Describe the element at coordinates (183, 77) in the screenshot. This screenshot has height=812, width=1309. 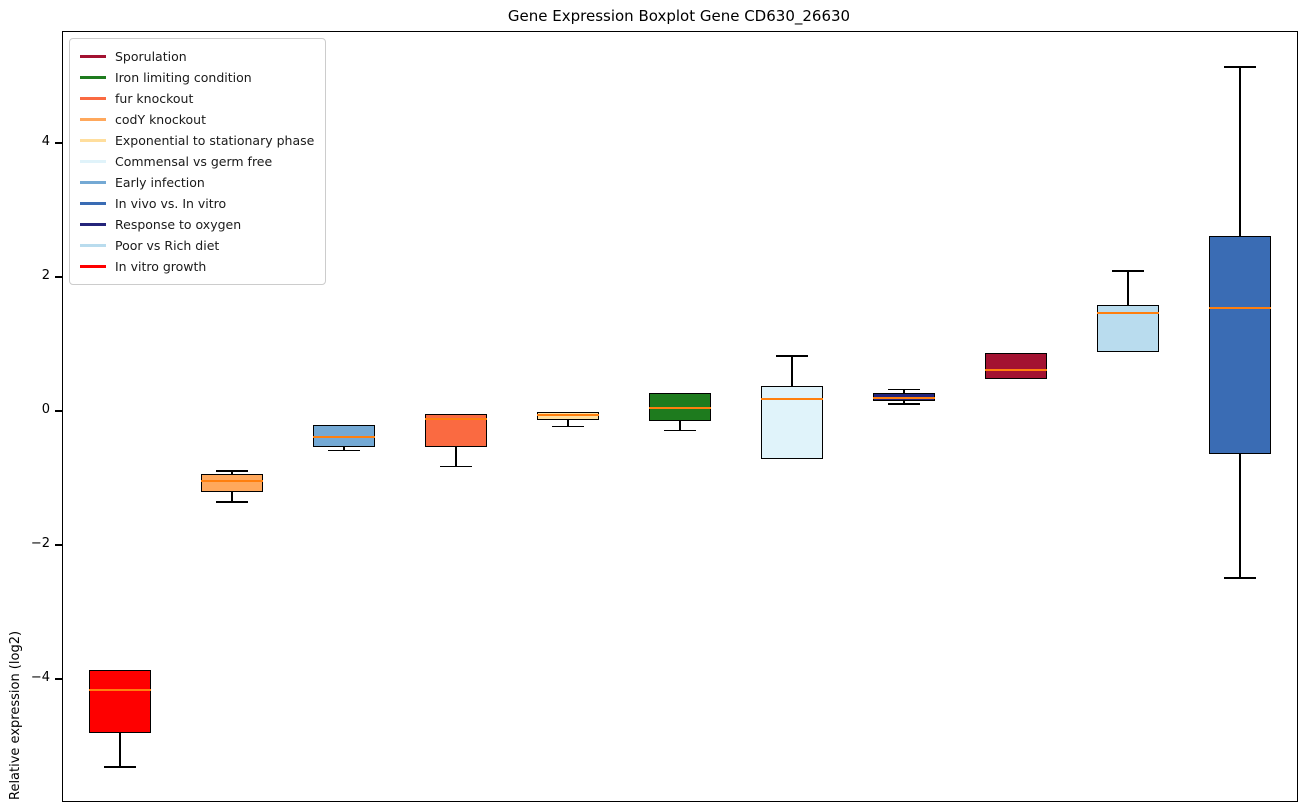
I see `legend-label: Iron limiting condition` at that location.